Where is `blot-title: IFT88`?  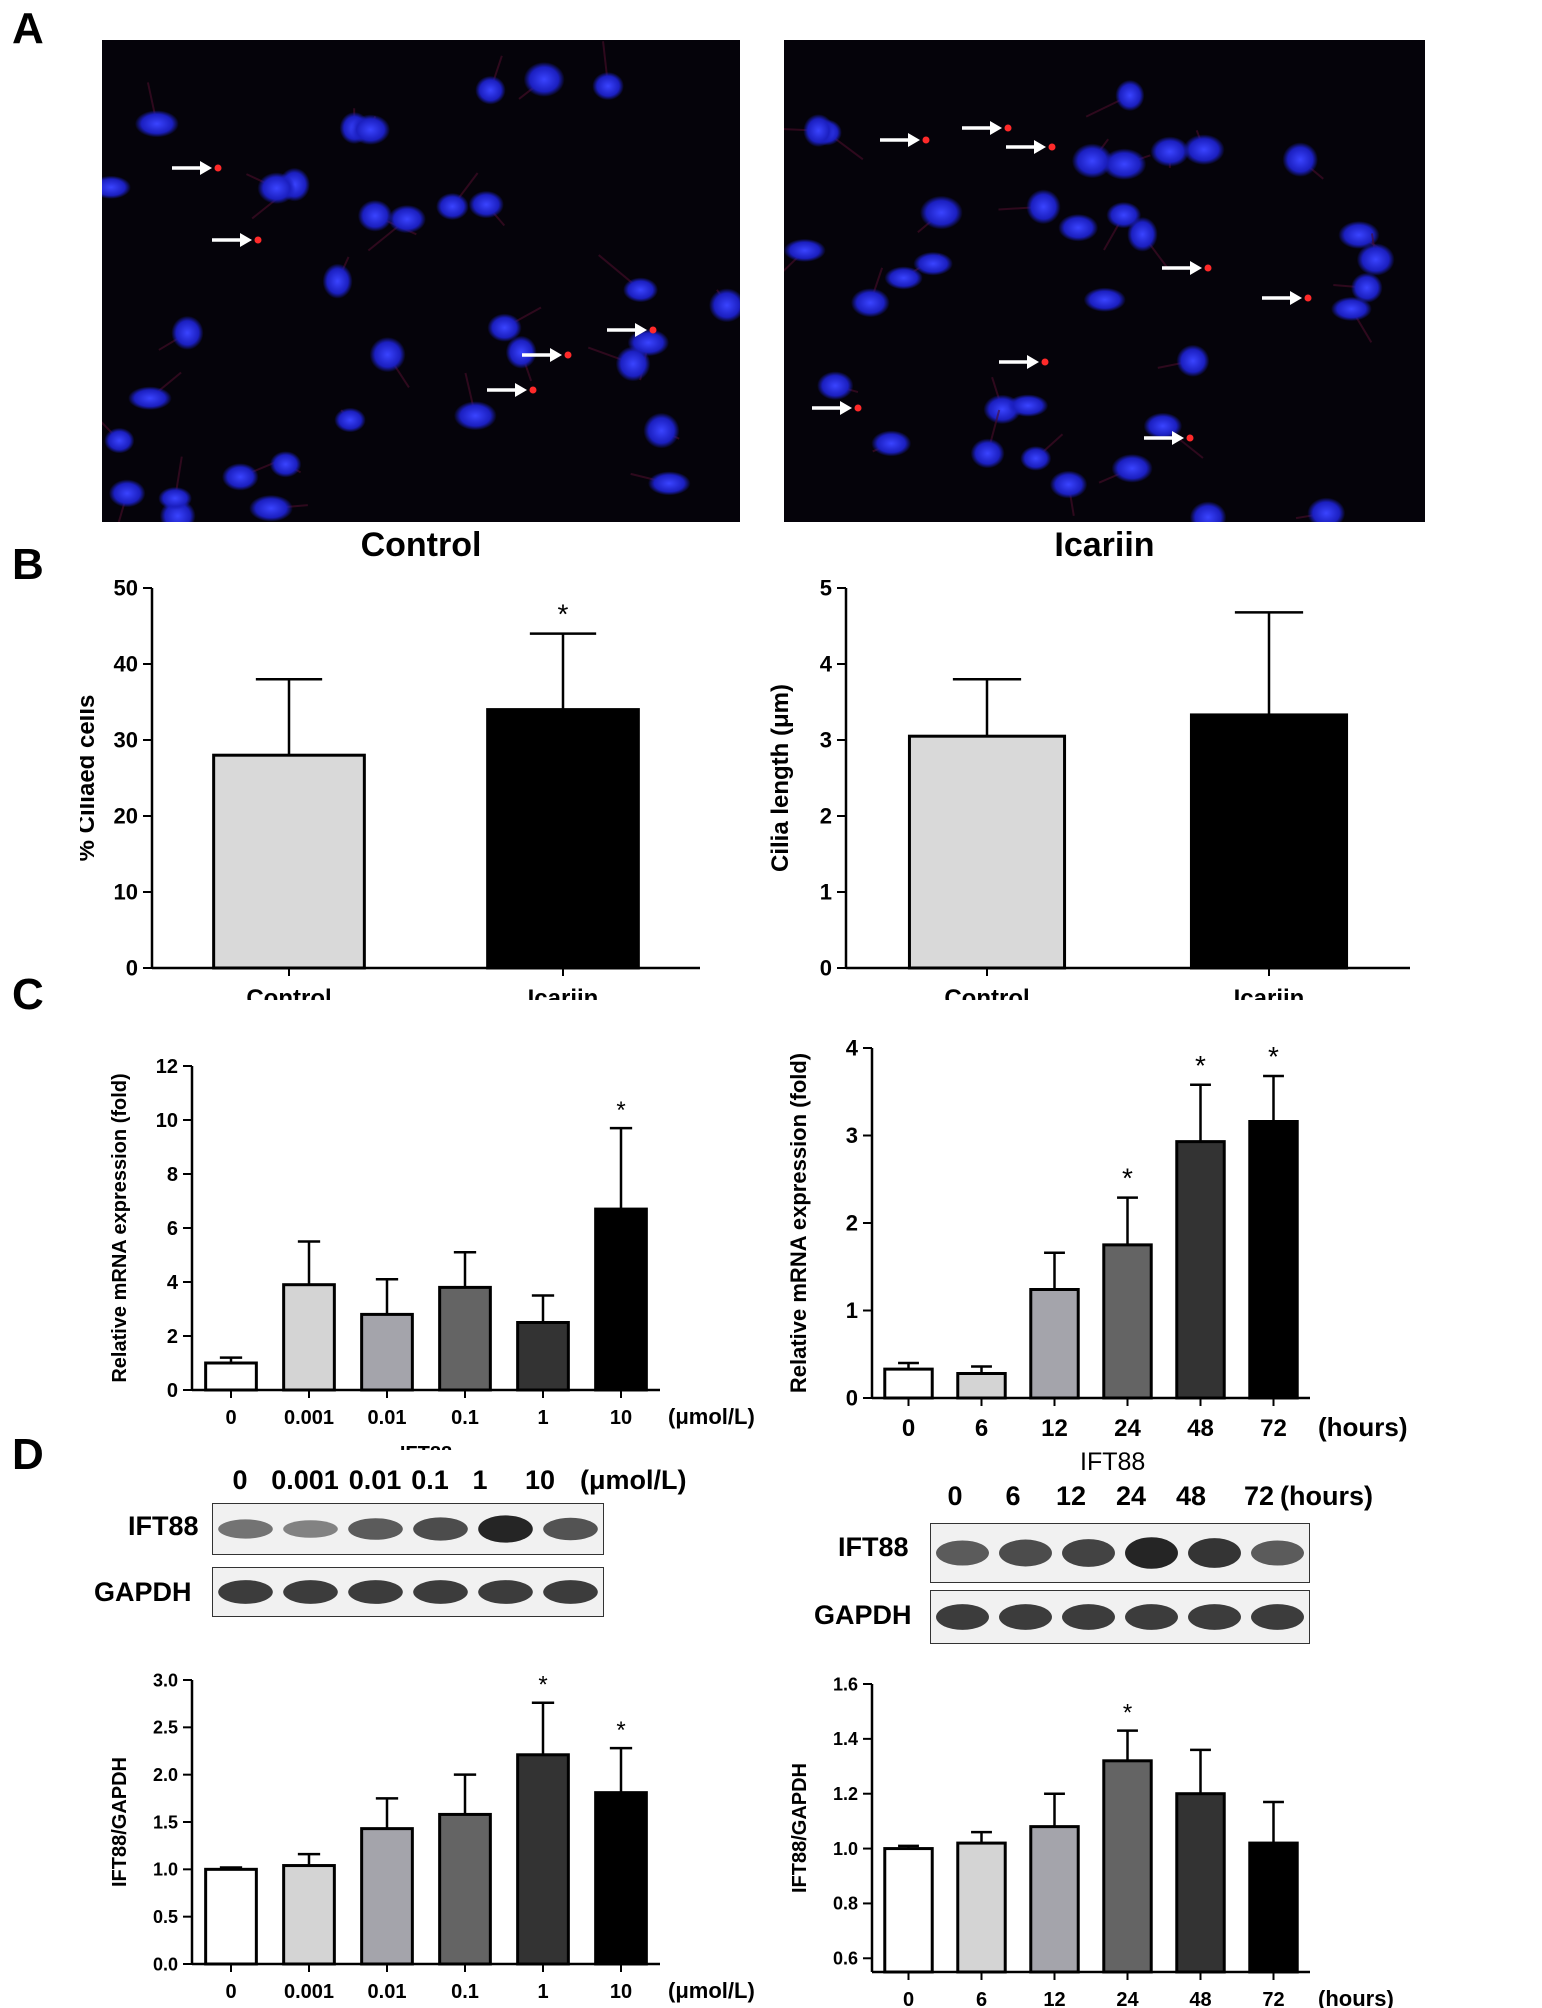
blot-title: IFT88 is located at coordinates (1113, 1462).